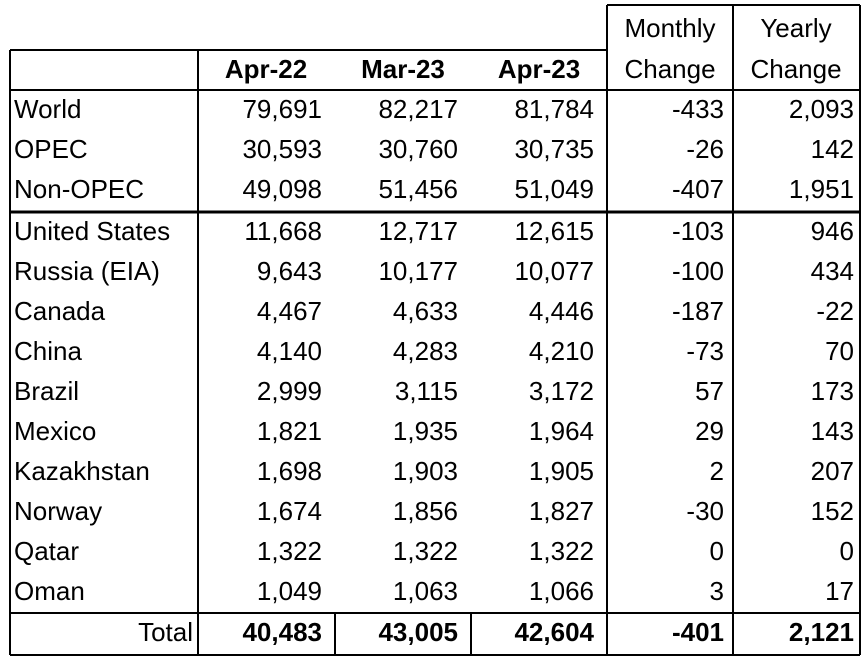  What do you see at coordinates (289, 431) in the screenshot?
I see `cell: 1,821` at bounding box center [289, 431].